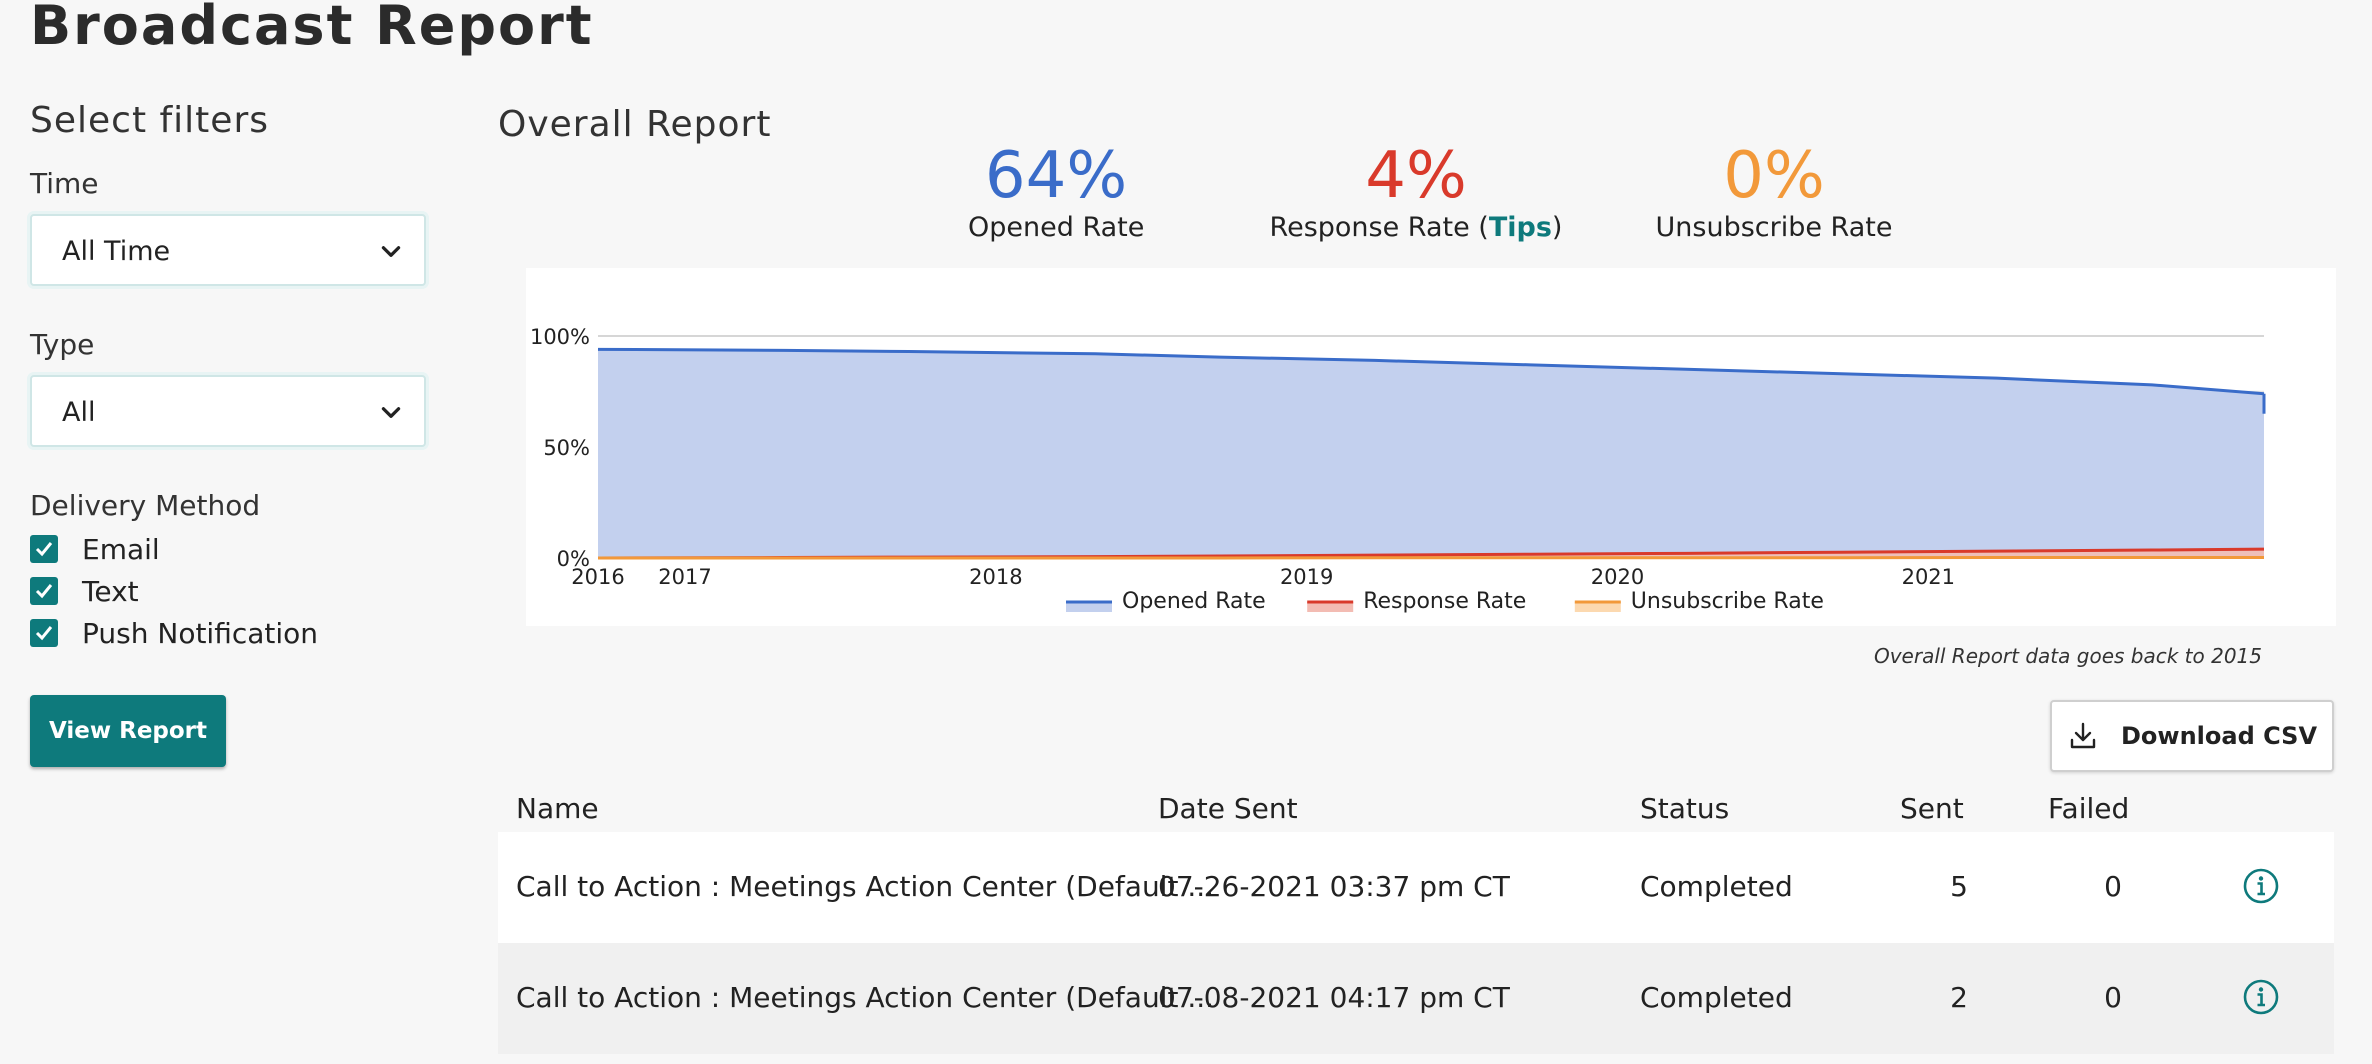  What do you see at coordinates (1774, 227) in the screenshot?
I see `unsubscribe-rate-label: Unsubscribe Rate` at bounding box center [1774, 227].